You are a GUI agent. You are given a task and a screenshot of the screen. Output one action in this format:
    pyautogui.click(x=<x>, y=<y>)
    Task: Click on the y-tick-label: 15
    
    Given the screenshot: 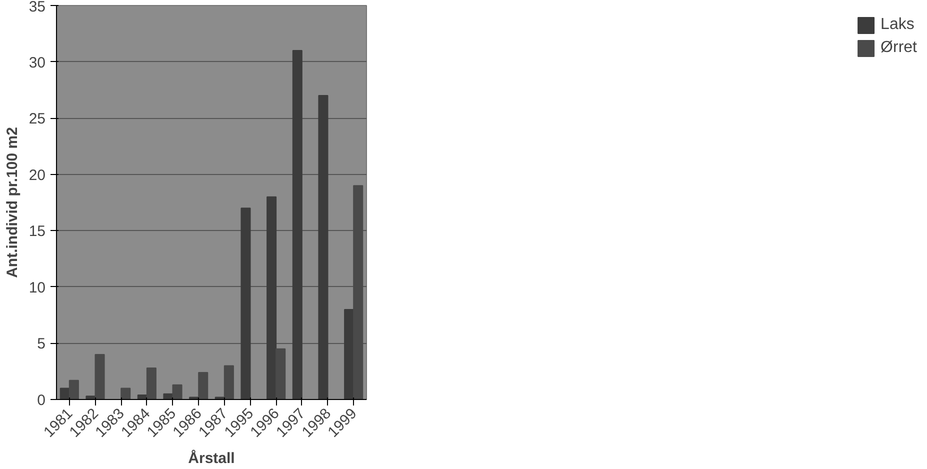 What is the action you would take?
    pyautogui.click(x=37, y=231)
    